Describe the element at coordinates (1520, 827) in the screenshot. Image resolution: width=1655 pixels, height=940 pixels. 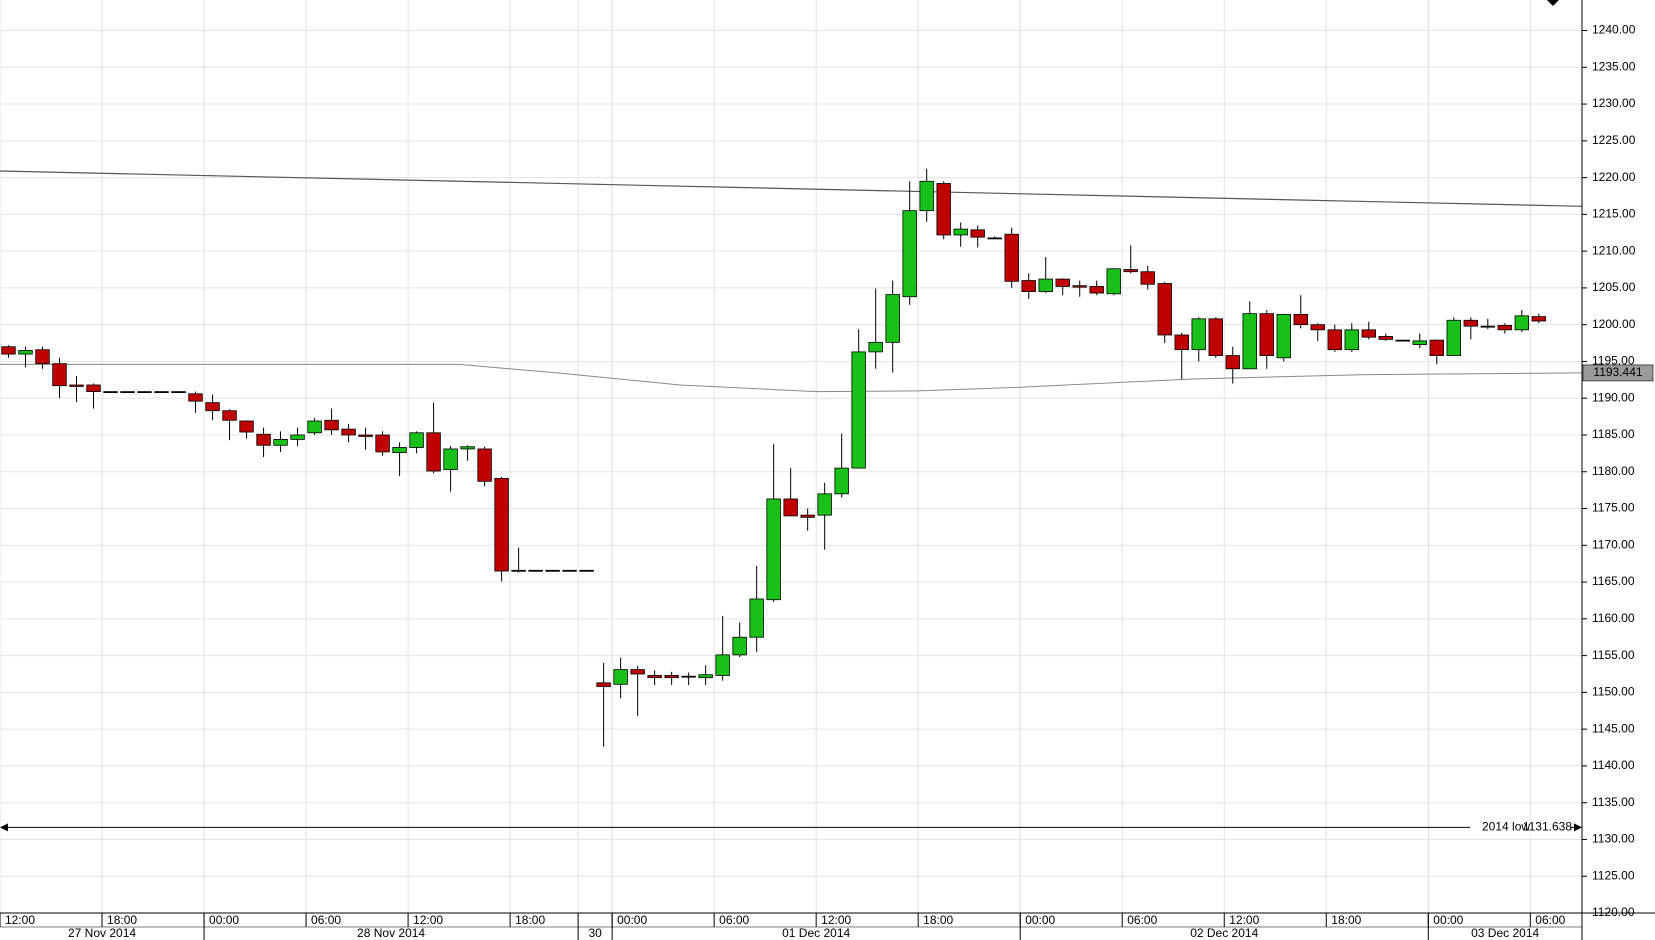
I see `low-label-bg` at that location.